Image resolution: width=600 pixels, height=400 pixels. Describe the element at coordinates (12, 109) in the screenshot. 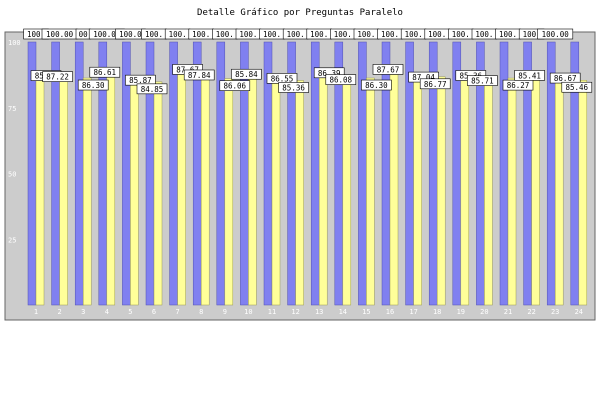

I see `y-tick-label: 75` at that location.